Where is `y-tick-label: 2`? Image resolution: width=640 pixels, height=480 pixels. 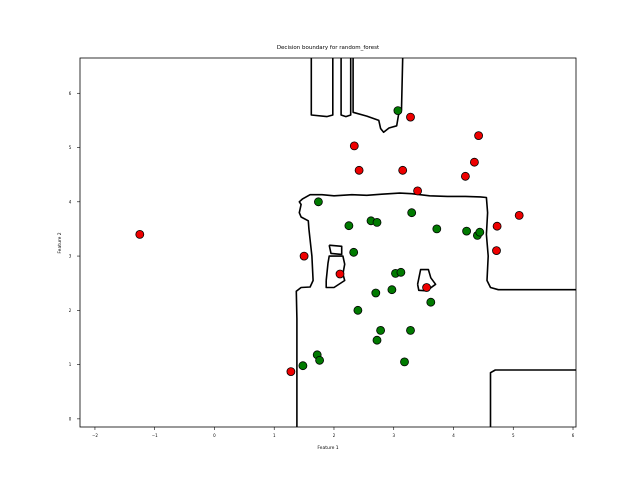
y-tick-label: 2 is located at coordinates (70, 310).